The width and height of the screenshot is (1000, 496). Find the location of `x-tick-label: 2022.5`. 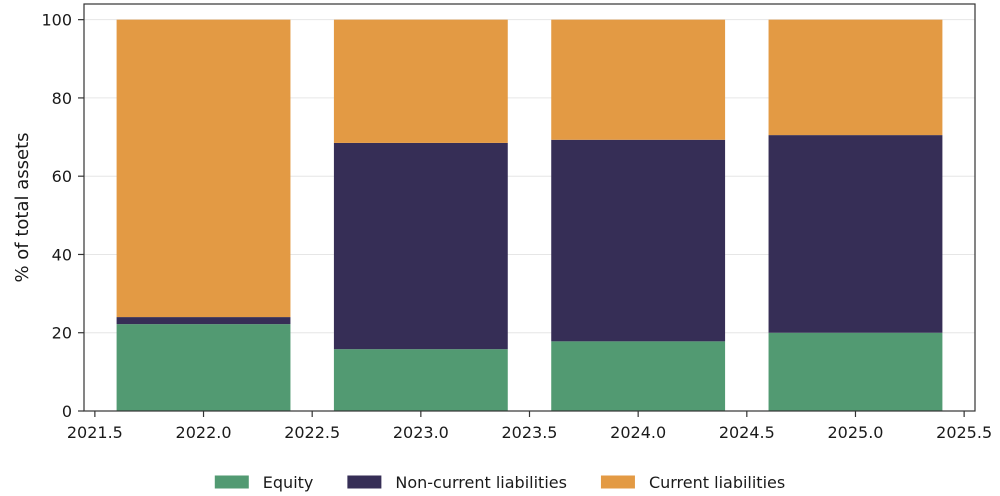

x-tick-label: 2022.5 is located at coordinates (312, 432).